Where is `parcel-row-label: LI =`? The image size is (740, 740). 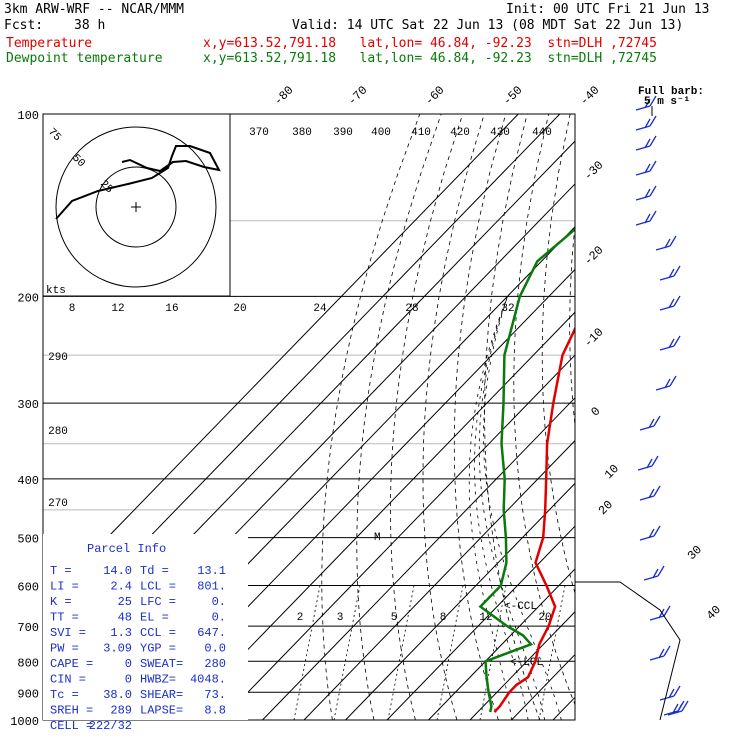
parcel-row-label: LI = is located at coordinates (64, 587).